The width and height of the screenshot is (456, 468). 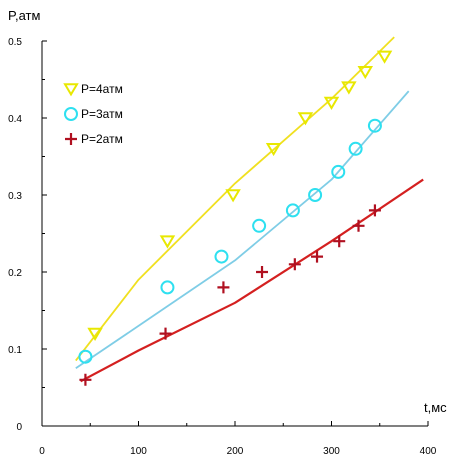 I want to click on legend-label-1: P=4атм, so click(x=102, y=89).